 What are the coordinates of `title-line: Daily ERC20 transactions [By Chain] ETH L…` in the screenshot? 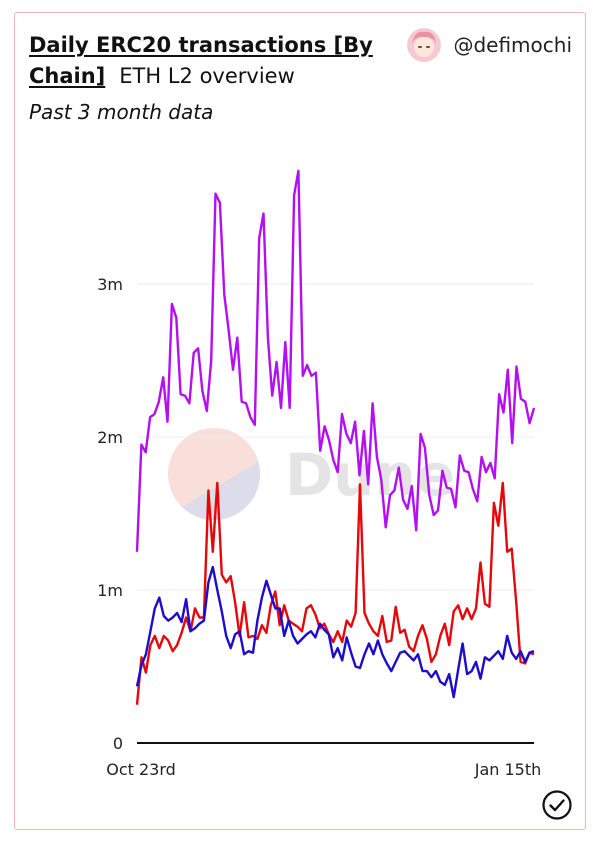 It's located at (209, 61).